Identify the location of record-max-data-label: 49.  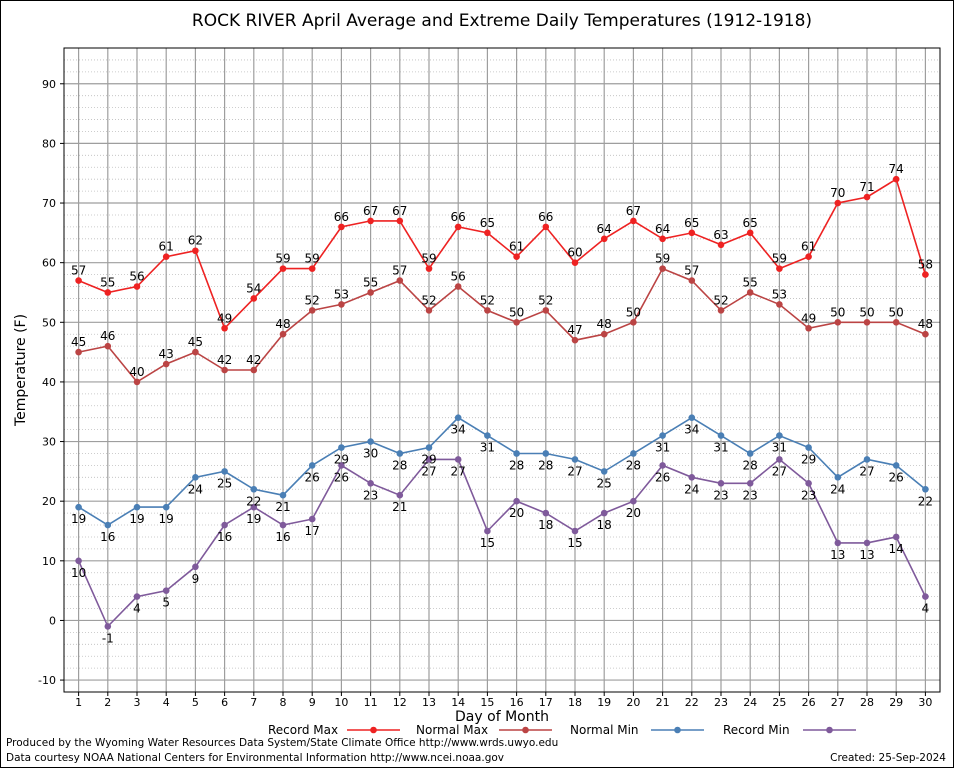
(224, 318).